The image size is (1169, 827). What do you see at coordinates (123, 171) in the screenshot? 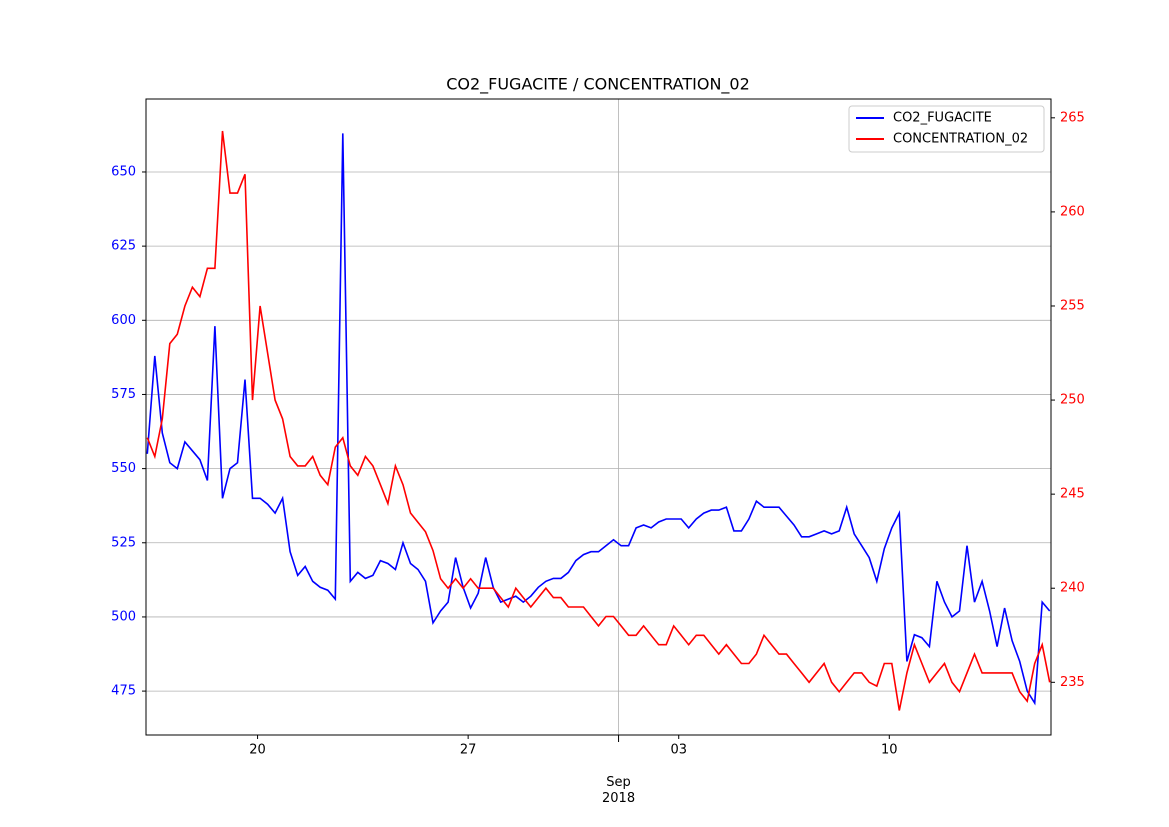
I see `y-tick-label: 650` at bounding box center [123, 171].